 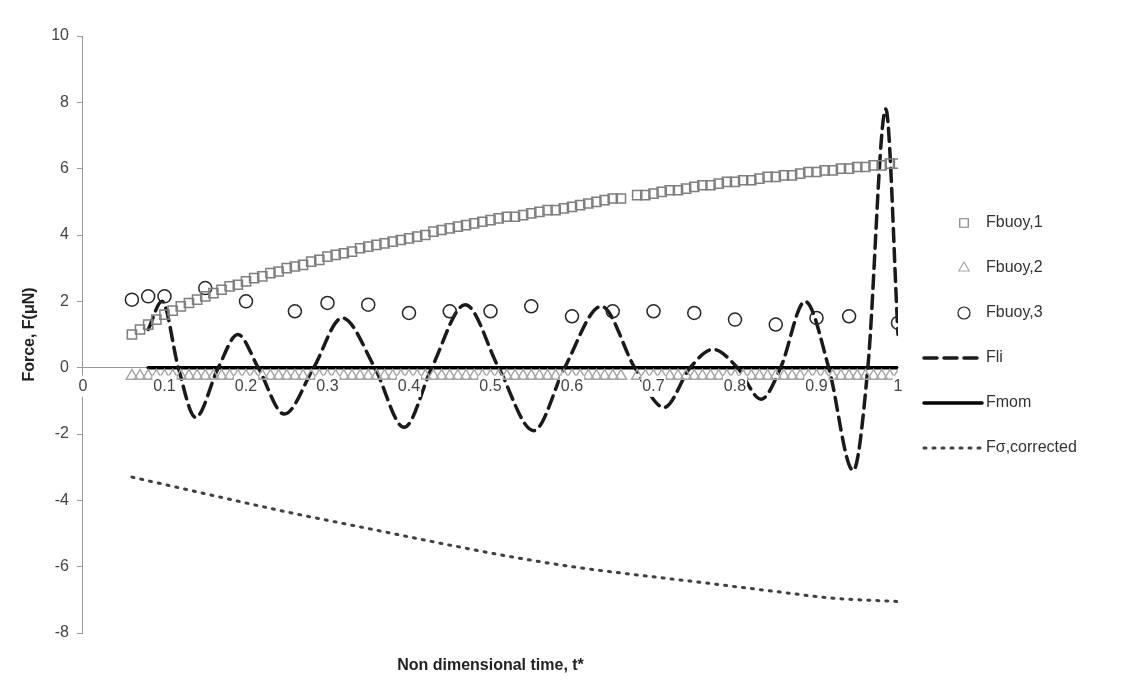 What do you see at coordinates (491, 665) in the screenshot?
I see `x-axis-title: Non dimensional time, t*` at bounding box center [491, 665].